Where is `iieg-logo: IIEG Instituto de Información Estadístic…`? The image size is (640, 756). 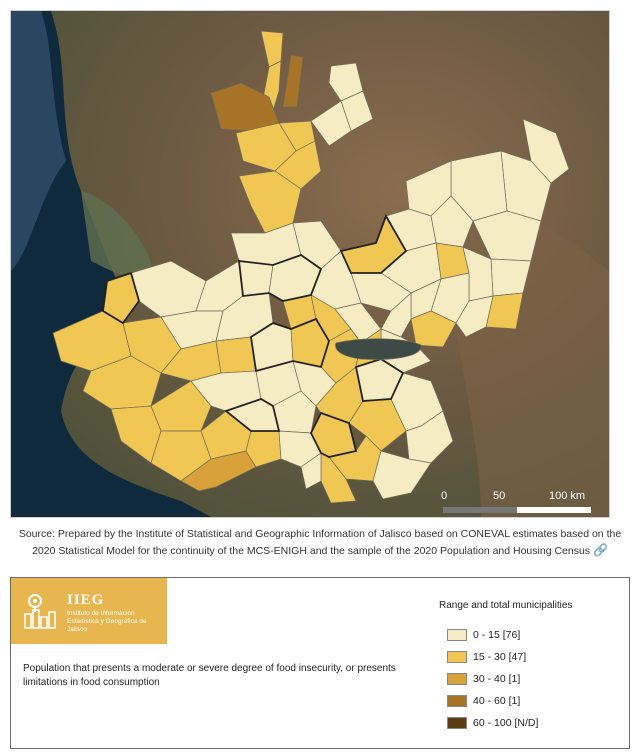
iieg-logo: IIEG Instituto de Información Estadístic… is located at coordinates (89, 611).